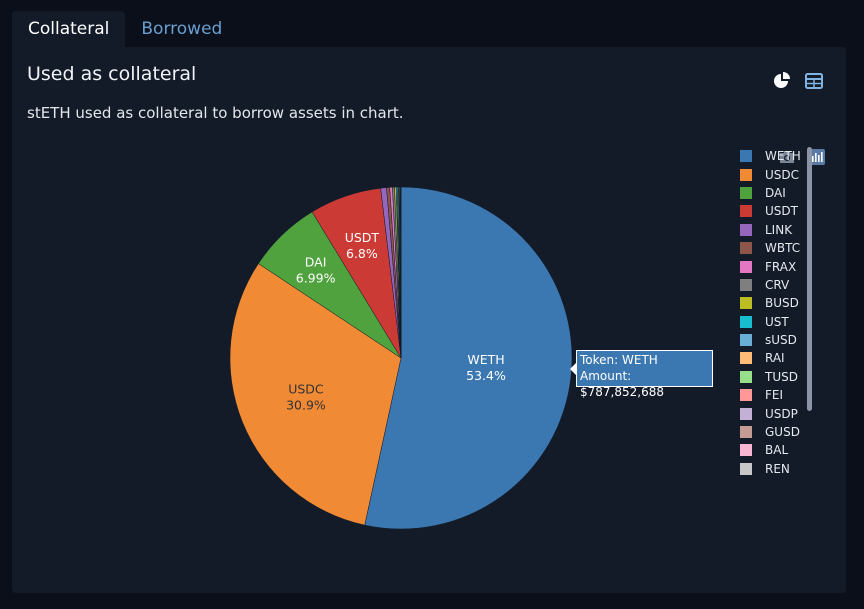 The image size is (864, 609). I want to click on legend-label: UST, so click(777, 321).